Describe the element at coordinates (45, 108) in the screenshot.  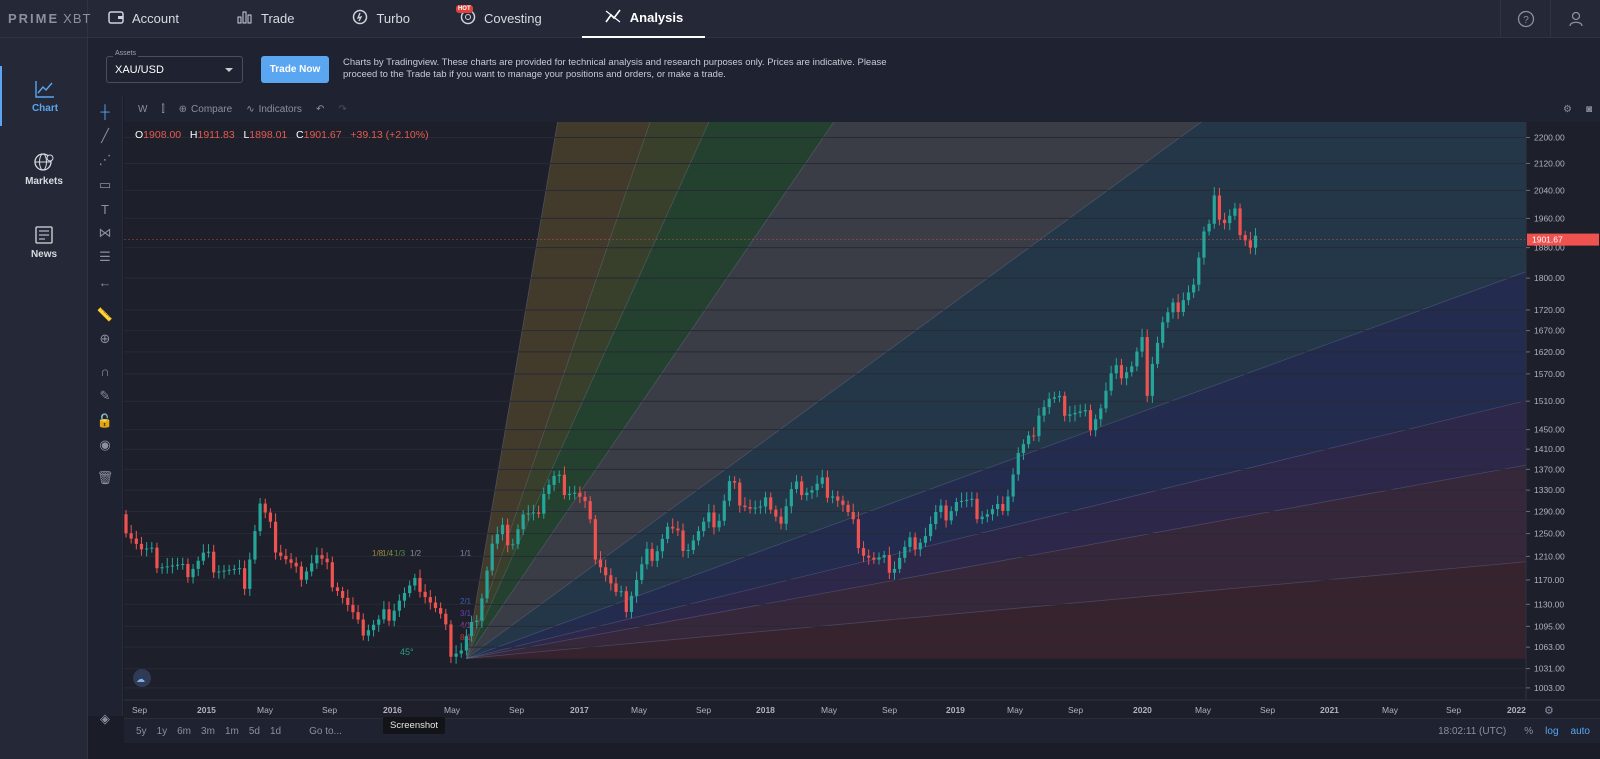
I see `sidebar-item-chart-label: Chart` at that location.